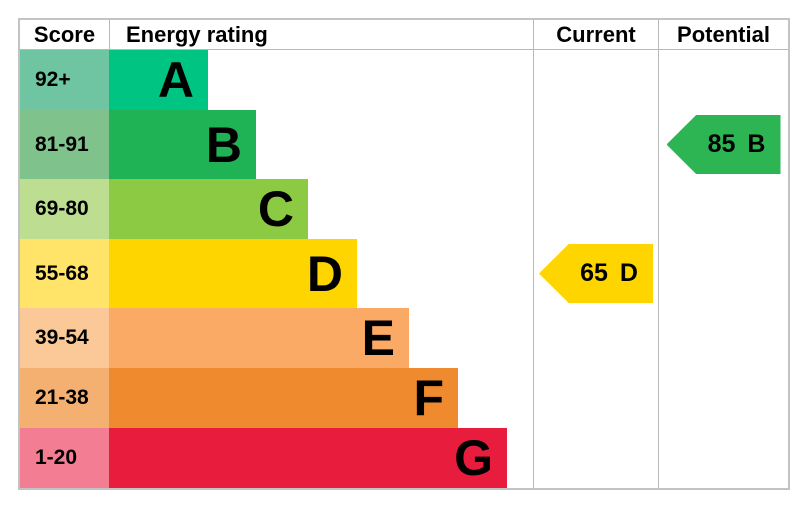 Image resolution: width=811 pixels, height=510 pixels. Describe the element at coordinates (175, 80) in the screenshot. I see `band-grade-letter: A` at that location.